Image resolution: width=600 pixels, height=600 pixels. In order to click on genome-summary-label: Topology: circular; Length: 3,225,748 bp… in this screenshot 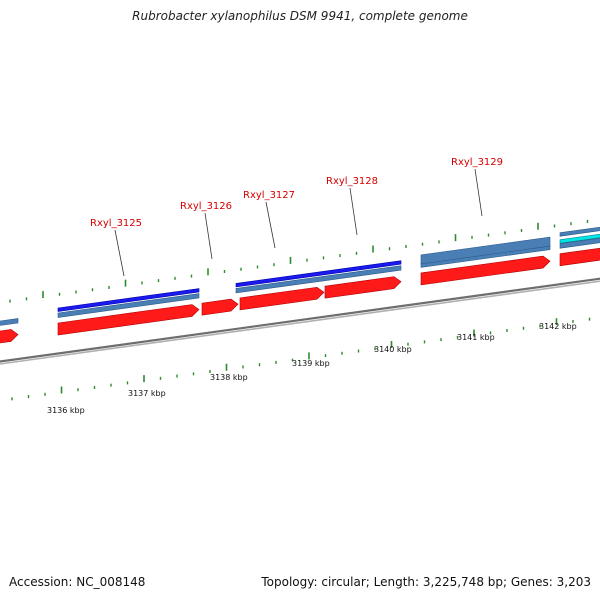, I will do `click(426, 582)`.